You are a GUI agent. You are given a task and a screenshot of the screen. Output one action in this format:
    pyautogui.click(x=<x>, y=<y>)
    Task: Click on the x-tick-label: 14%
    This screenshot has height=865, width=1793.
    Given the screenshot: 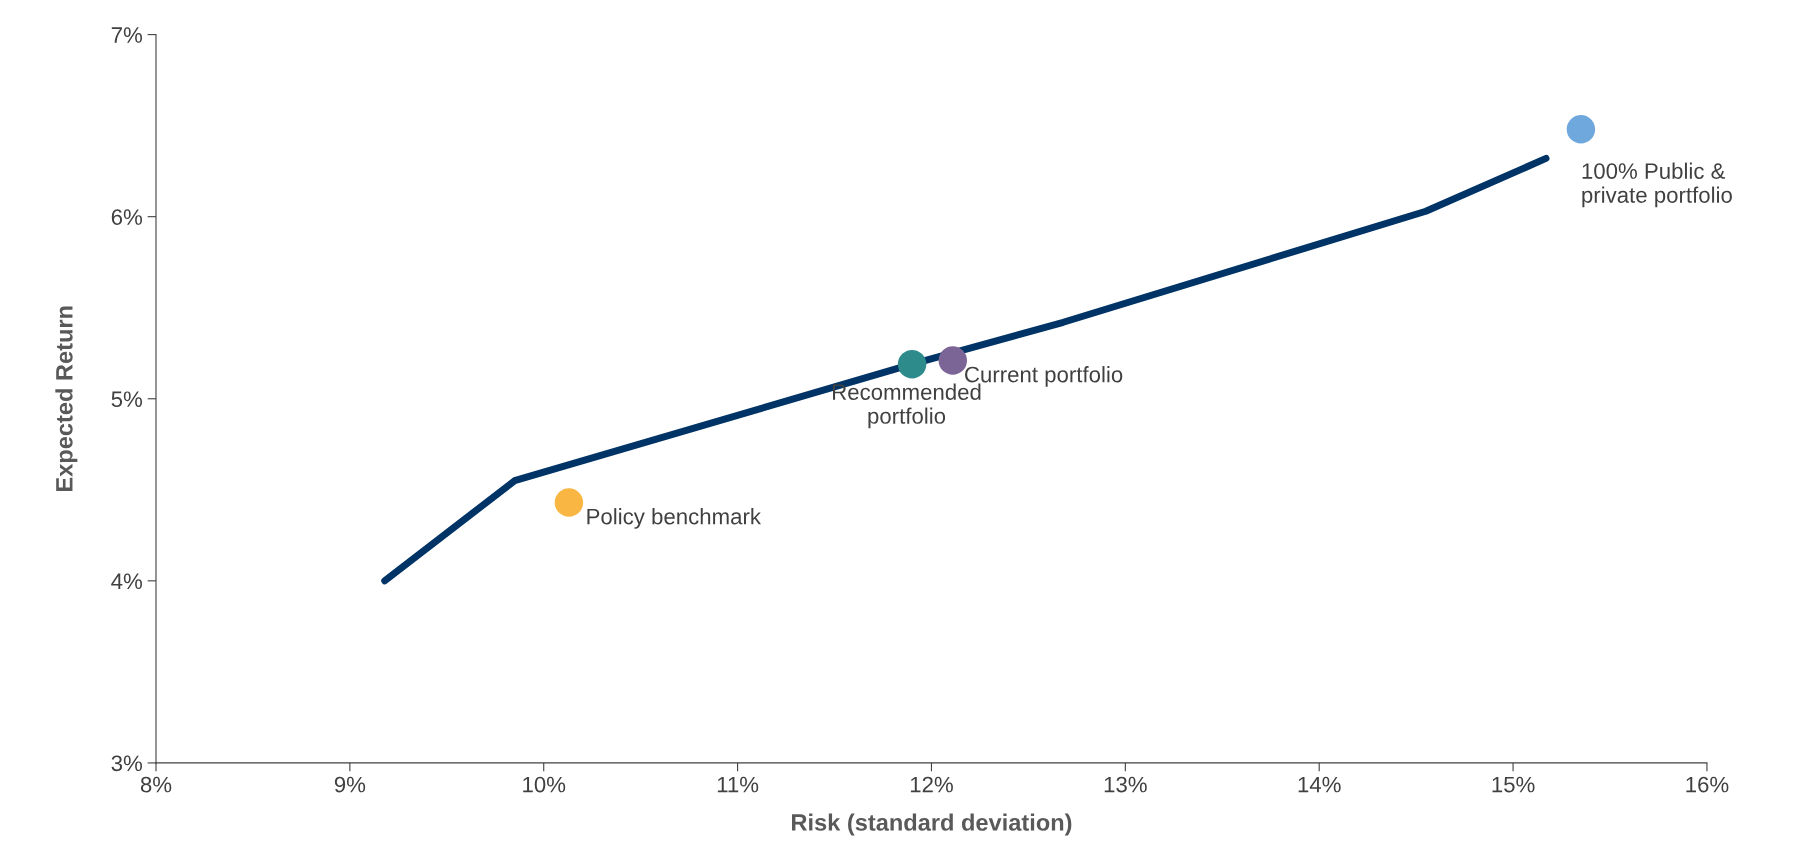 What is the action you would take?
    pyautogui.click(x=1319, y=784)
    